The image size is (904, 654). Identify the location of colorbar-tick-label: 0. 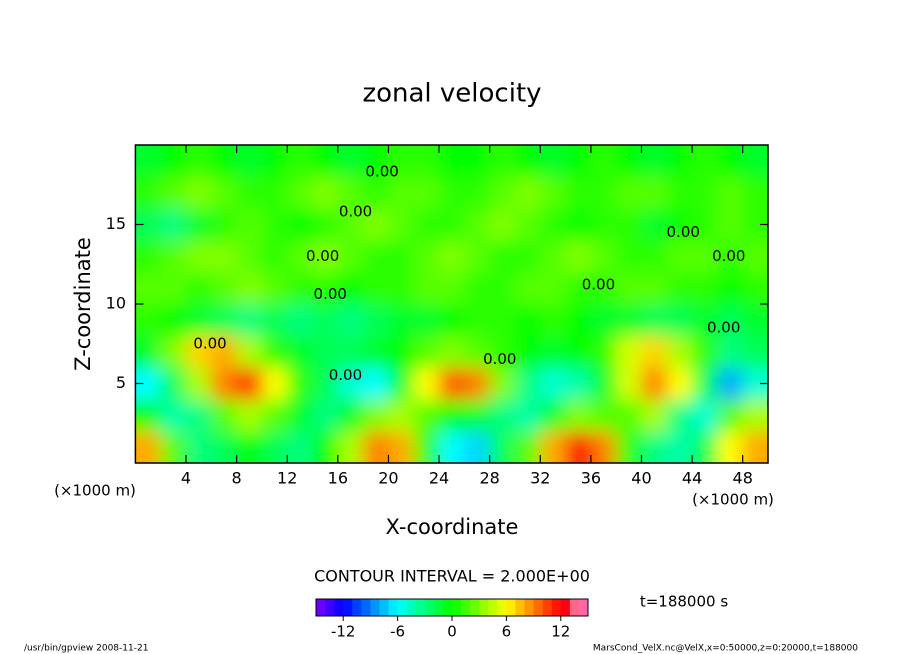
(452, 632).